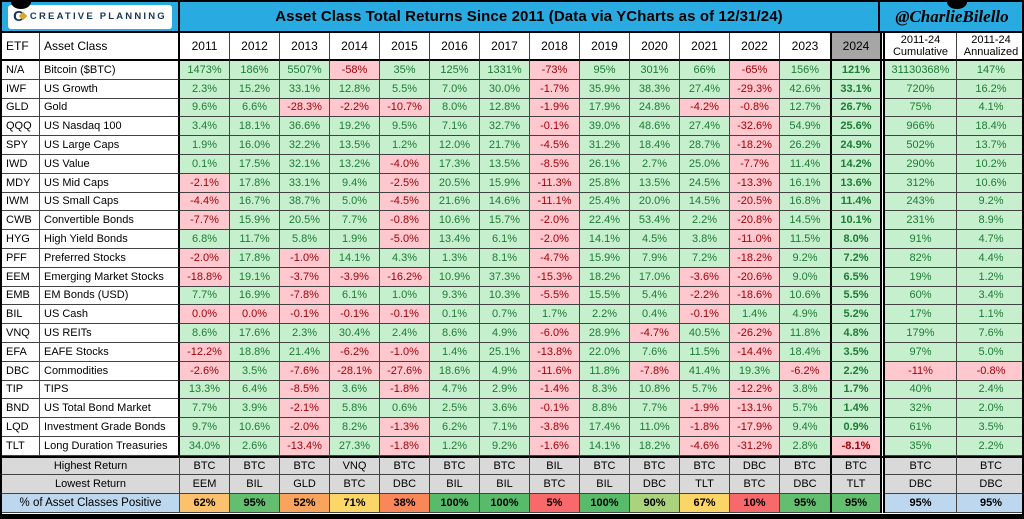 The height and width of the screenshot is (519, 1024). I want to click on return-cell: -7.7%, so click(205, 221).